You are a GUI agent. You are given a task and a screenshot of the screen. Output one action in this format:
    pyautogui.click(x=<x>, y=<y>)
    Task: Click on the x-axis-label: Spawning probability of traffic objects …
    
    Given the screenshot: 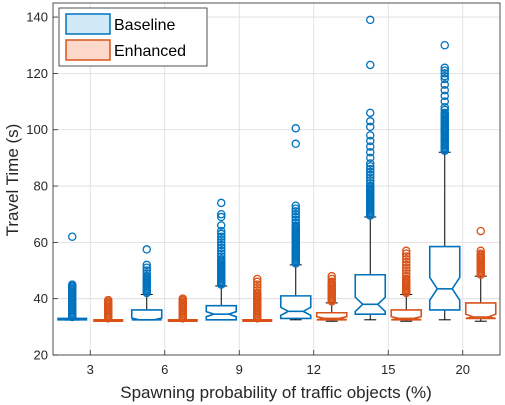 What is the action you would take?
    pyautogui.click(x=276, y=392)
    